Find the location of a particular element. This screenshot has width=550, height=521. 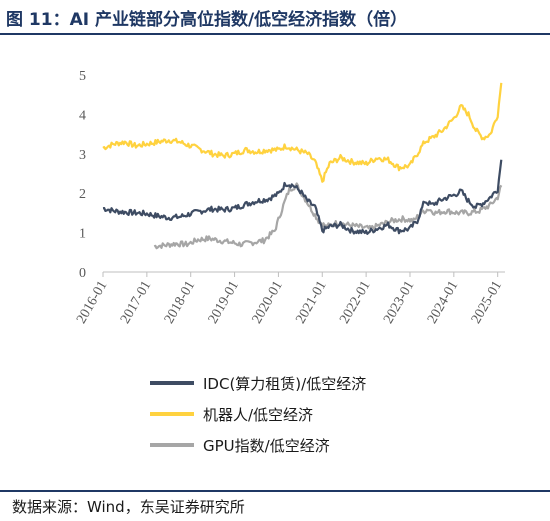

x-tick-label: 2023-01 is located at coordinates (399, 303).